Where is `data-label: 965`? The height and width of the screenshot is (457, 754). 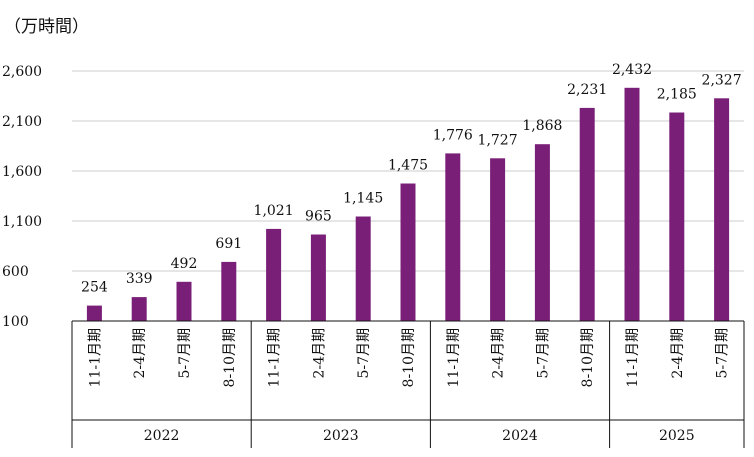
data-label: 965 is located at coordinates (318, 217).